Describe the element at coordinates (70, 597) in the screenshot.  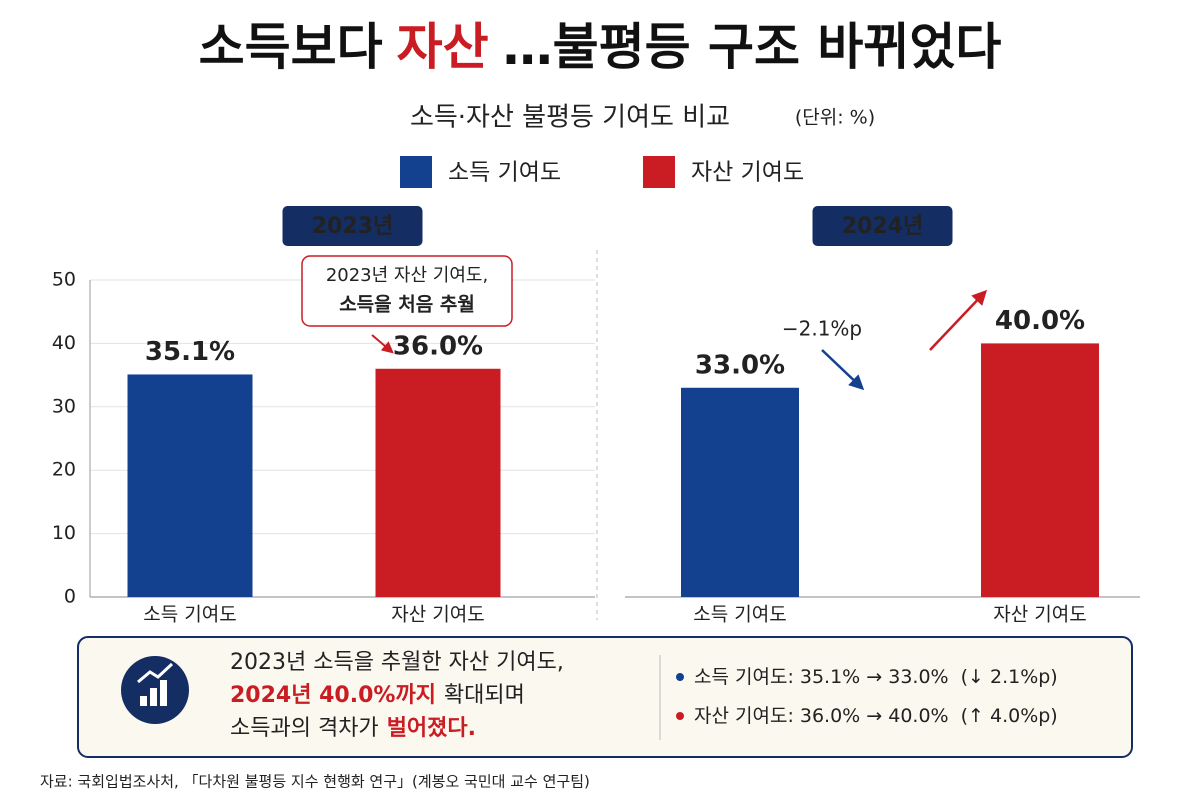
I see `y-tick-label: 0` at that location.